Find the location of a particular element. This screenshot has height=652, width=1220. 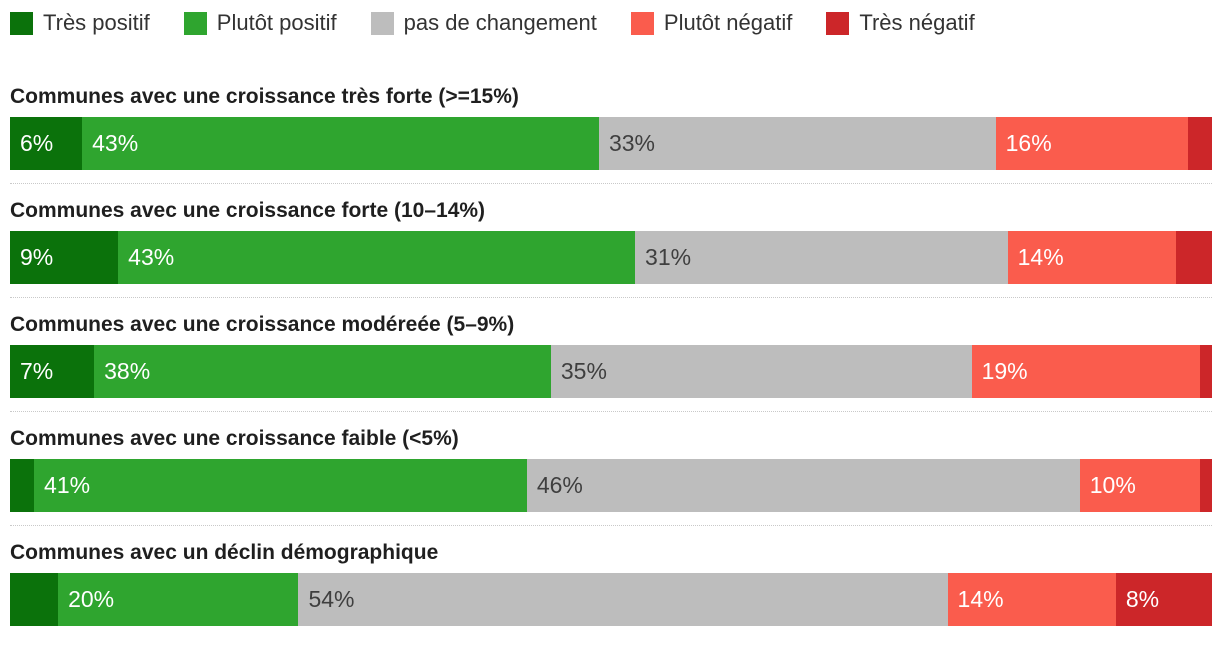

bar-segment-tres-negatif: 8% is located at coordinates (1163, 599).